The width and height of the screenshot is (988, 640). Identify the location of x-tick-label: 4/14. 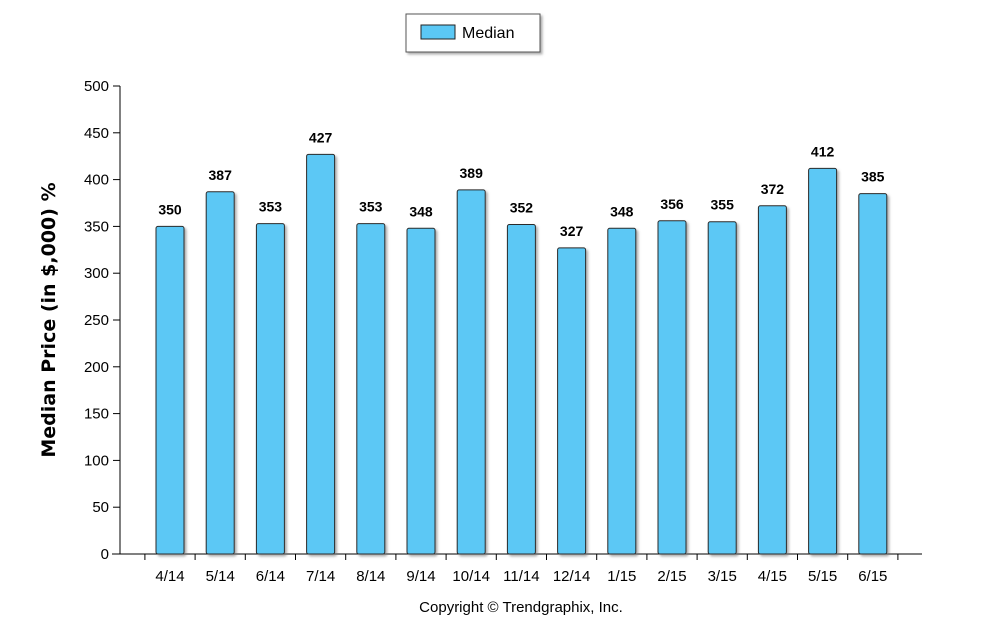
(169, 576).